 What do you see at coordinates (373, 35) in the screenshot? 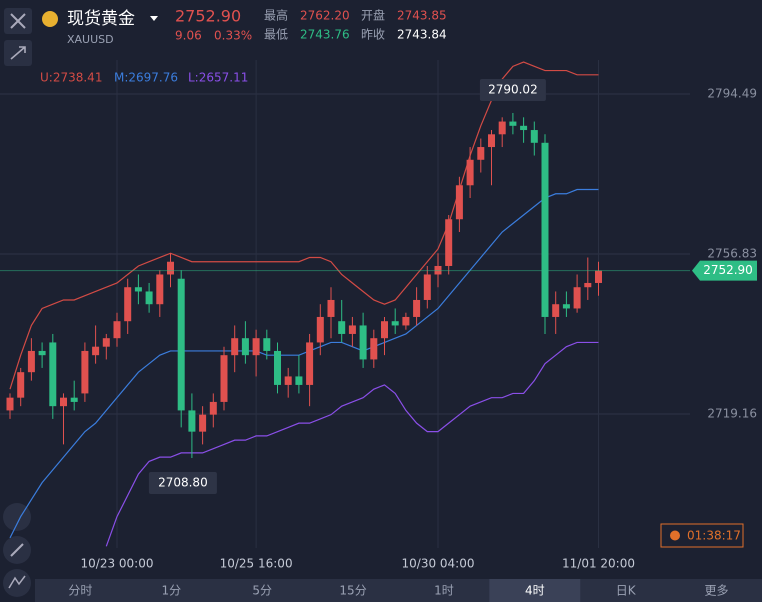
I see `stat-label: 昨收` at bounding box center [373, 35].